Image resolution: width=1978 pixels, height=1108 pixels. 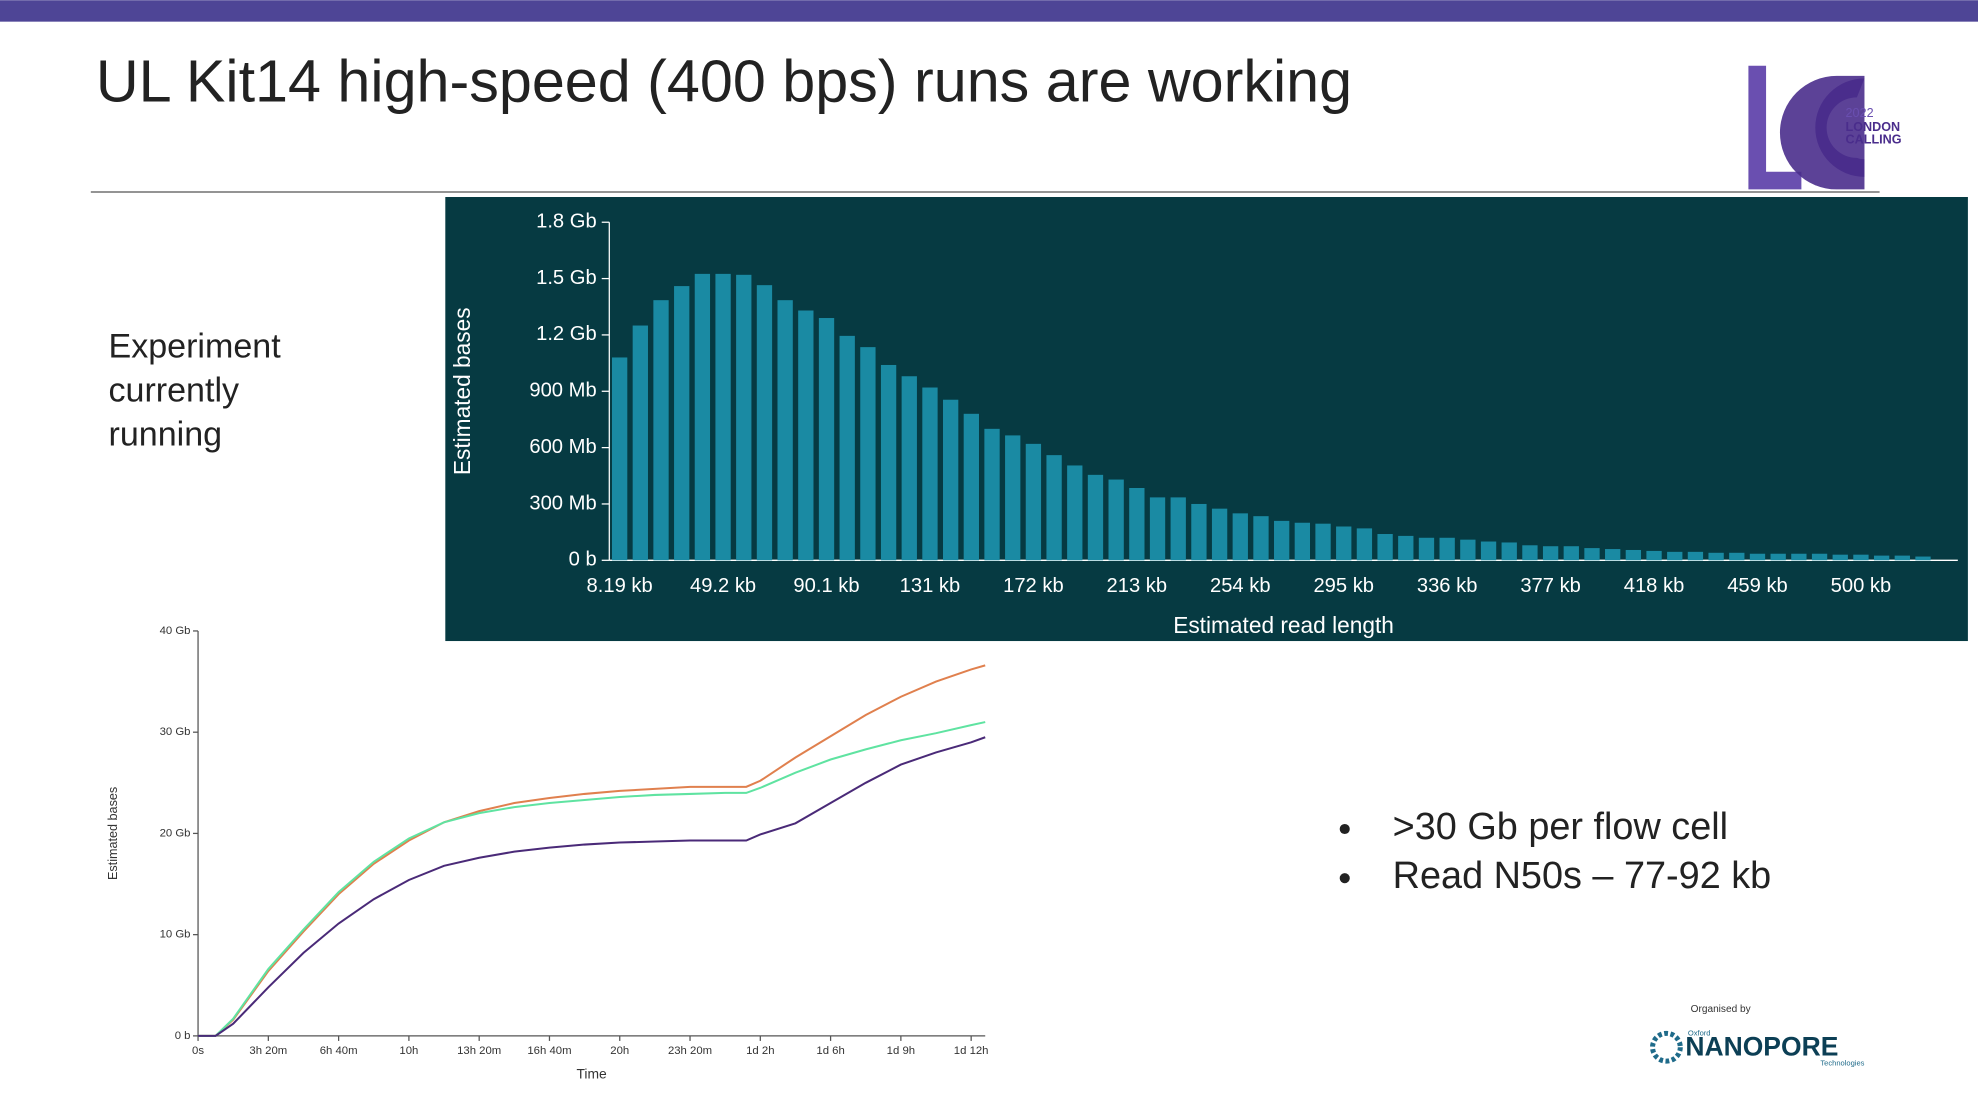 What do you see at coordinates (165, 435) in the screenshot?
I see `side-text: running` at bounding box center [165, 435].